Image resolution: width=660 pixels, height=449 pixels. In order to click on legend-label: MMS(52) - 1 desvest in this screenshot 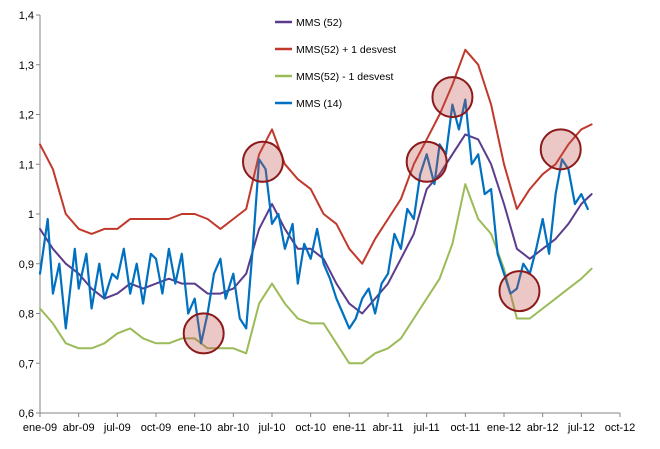, I will do `click(345, 77)`.